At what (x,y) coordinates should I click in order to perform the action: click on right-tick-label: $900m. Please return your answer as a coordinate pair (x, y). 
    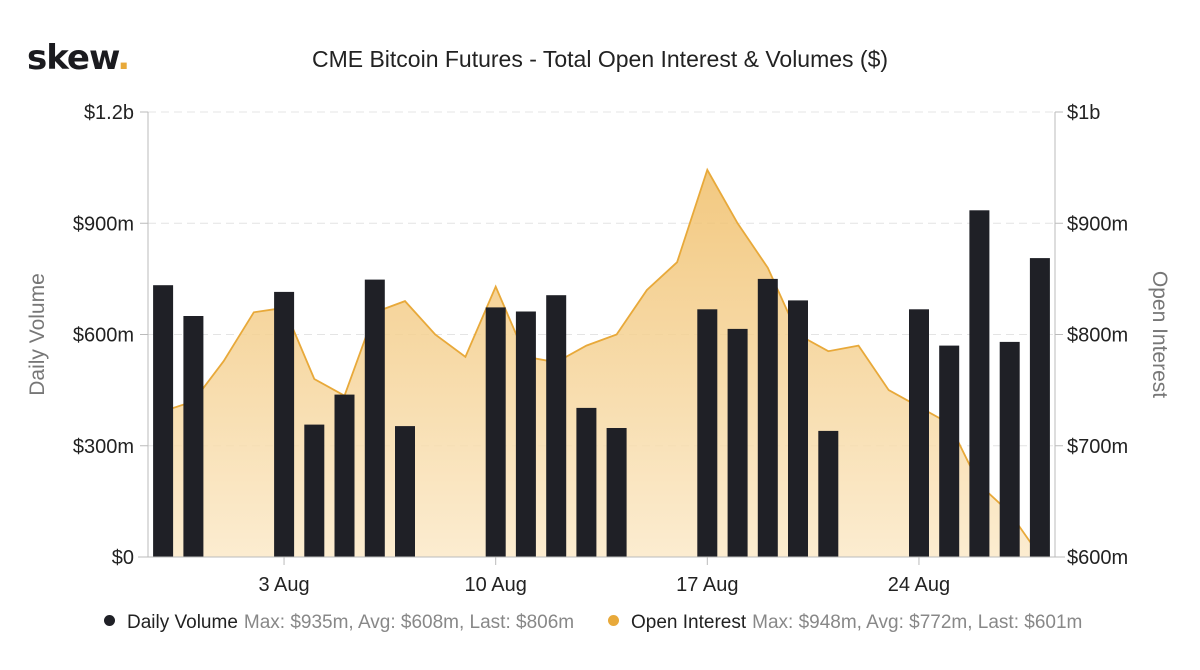
    Looking at the image, I should click on (1097, 224).